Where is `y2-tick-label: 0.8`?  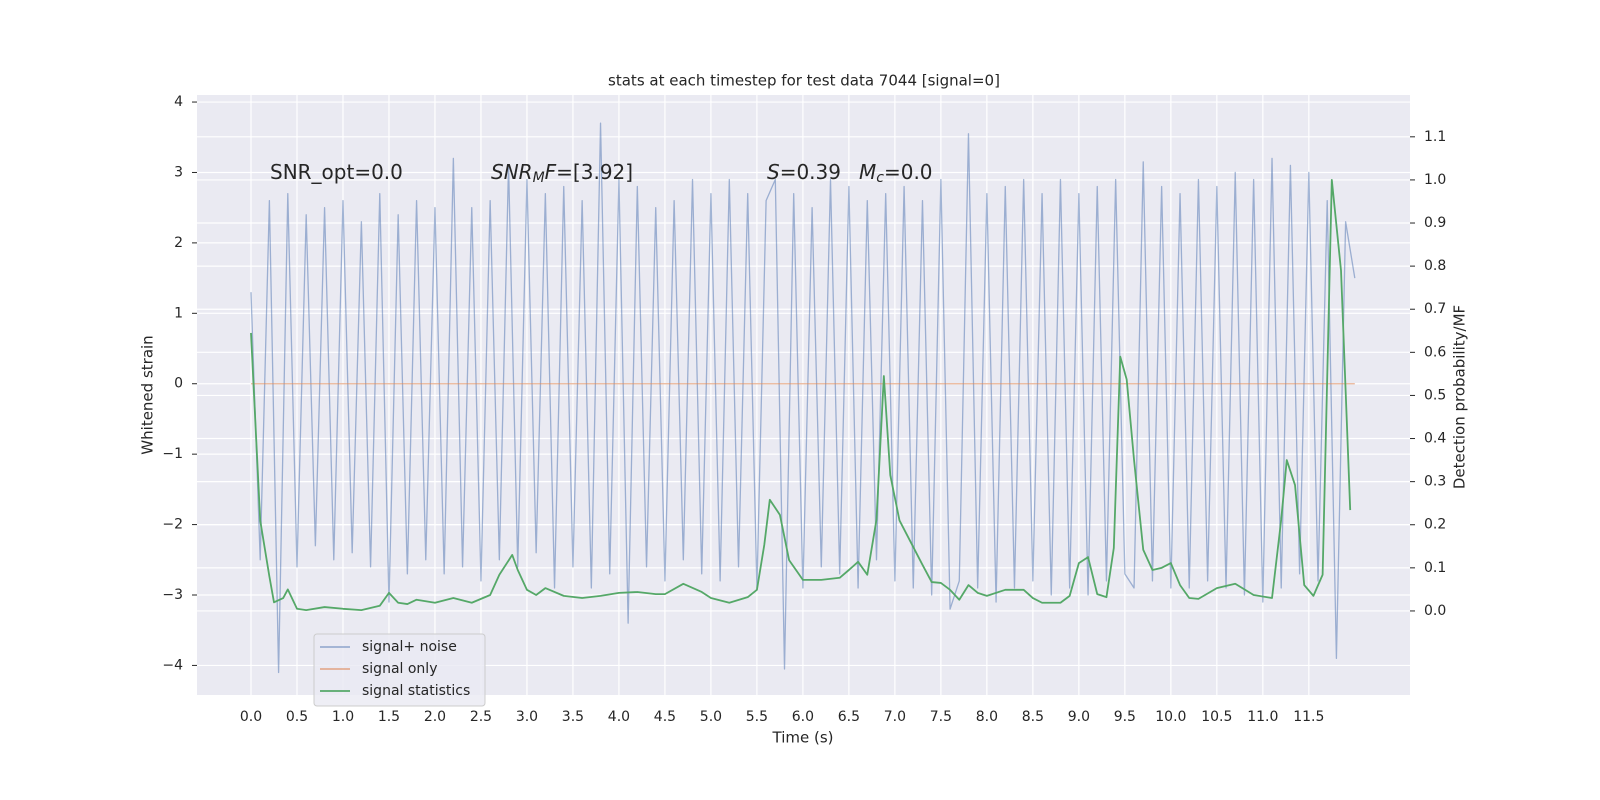 y2-tick-label: 0.8 is located at coordinates (1435, 266).